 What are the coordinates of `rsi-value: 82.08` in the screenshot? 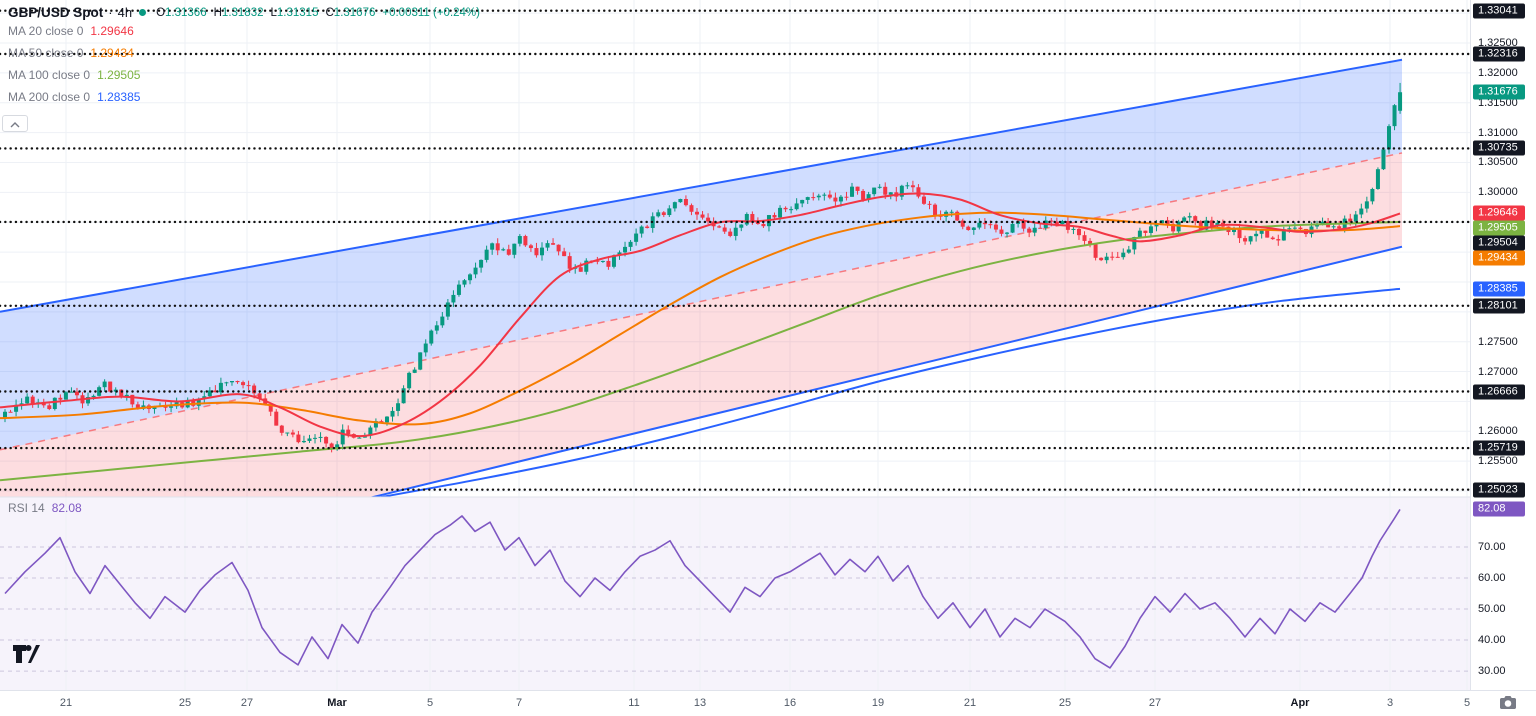 It's located at (66, 508).